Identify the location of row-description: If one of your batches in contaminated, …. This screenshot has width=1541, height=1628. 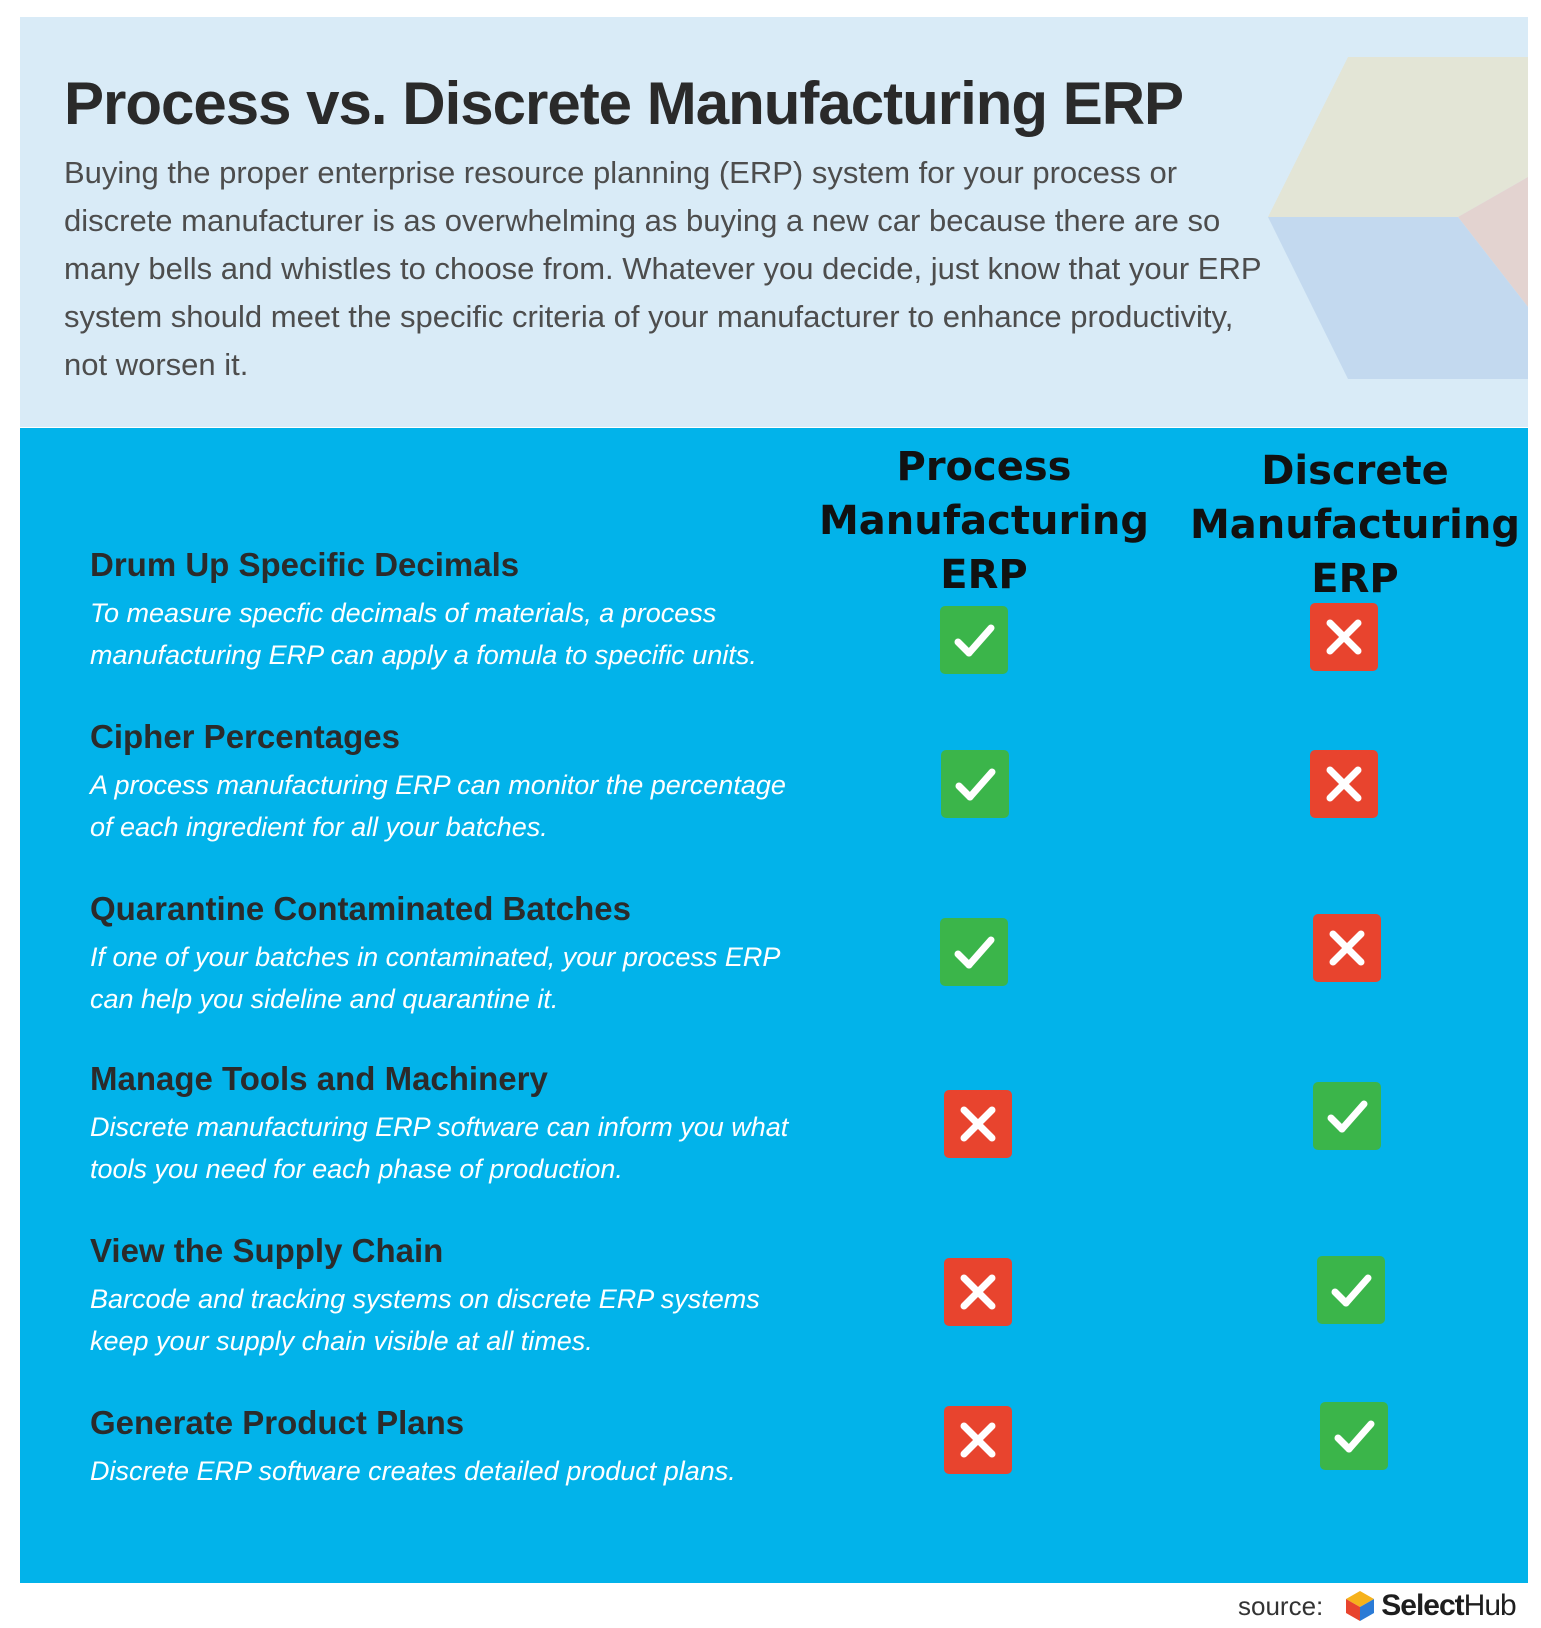
(435, 978).